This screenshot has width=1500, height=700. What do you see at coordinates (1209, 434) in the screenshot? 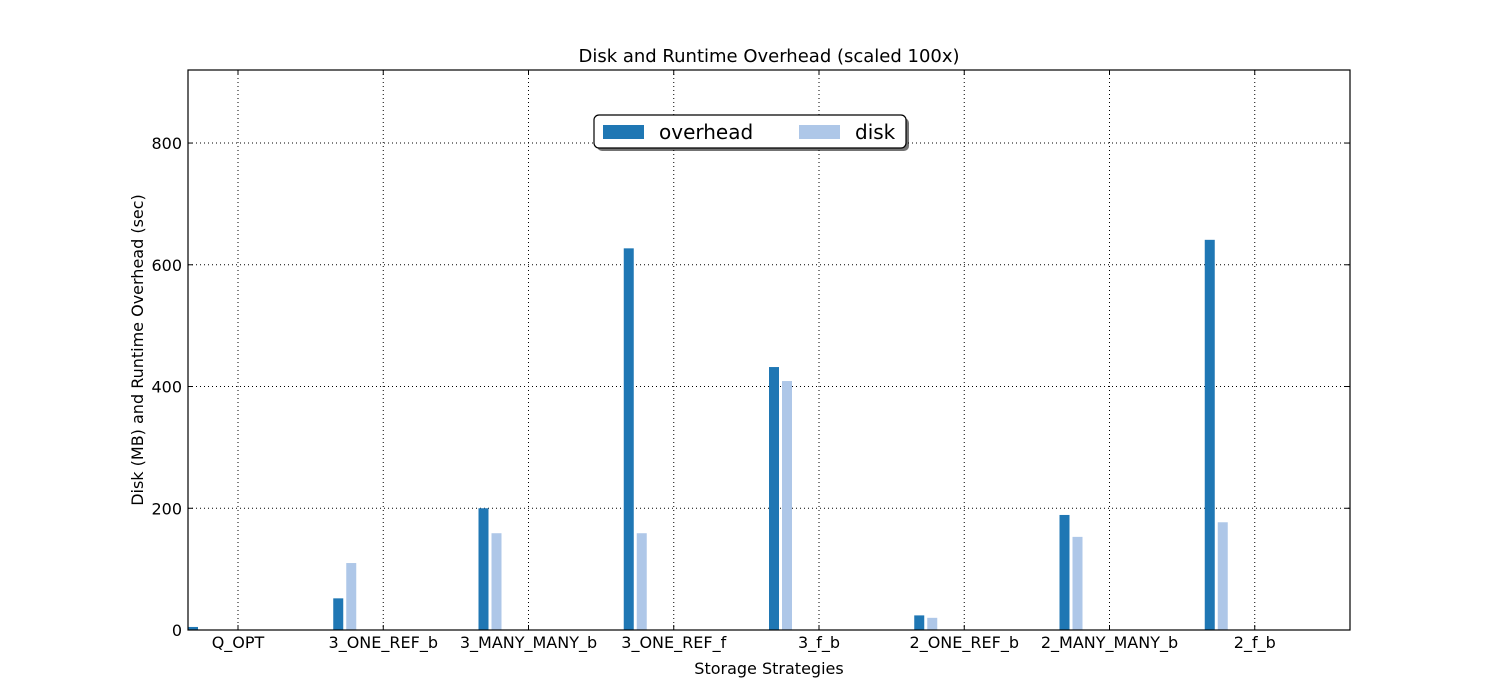
I see `bar-overhead-2_f_b` at bounding box center [1209, 434].